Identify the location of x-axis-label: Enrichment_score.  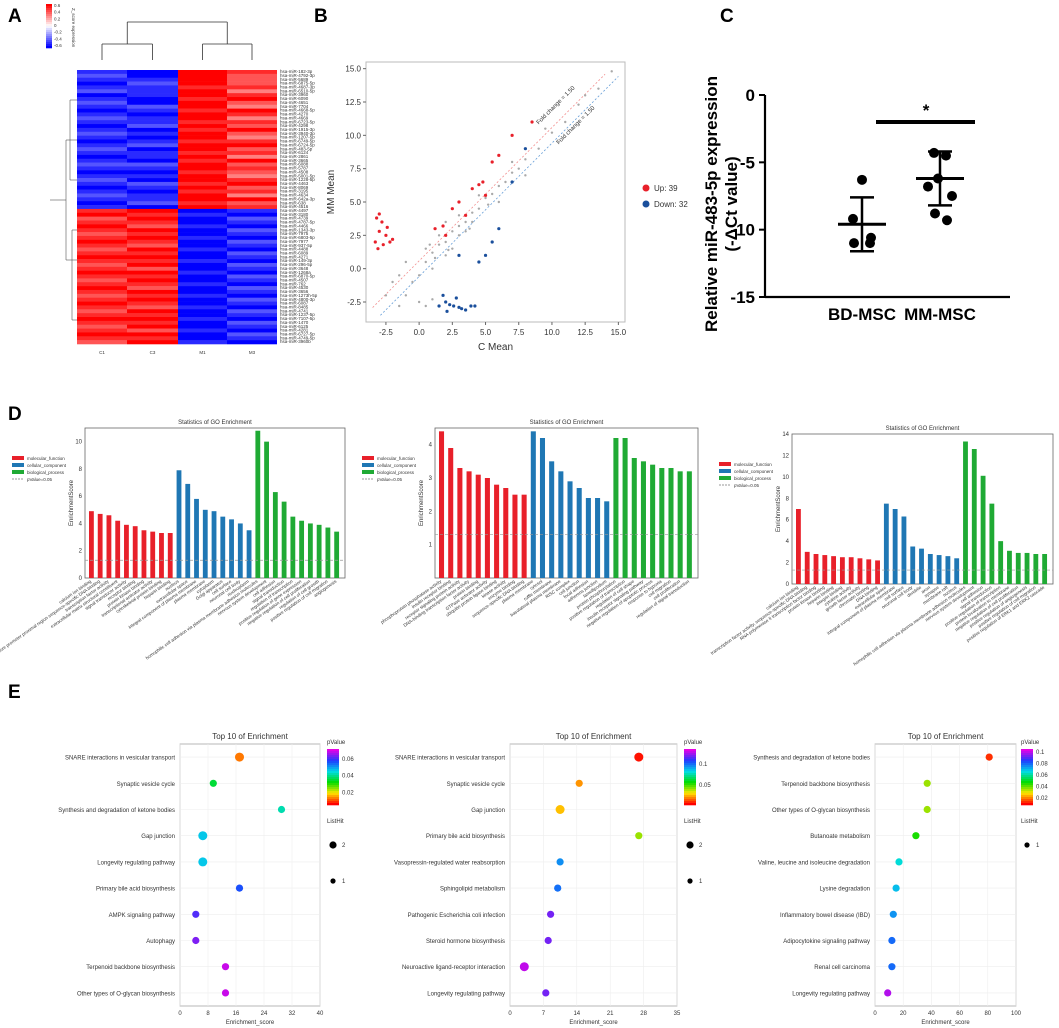
(945, 1023).